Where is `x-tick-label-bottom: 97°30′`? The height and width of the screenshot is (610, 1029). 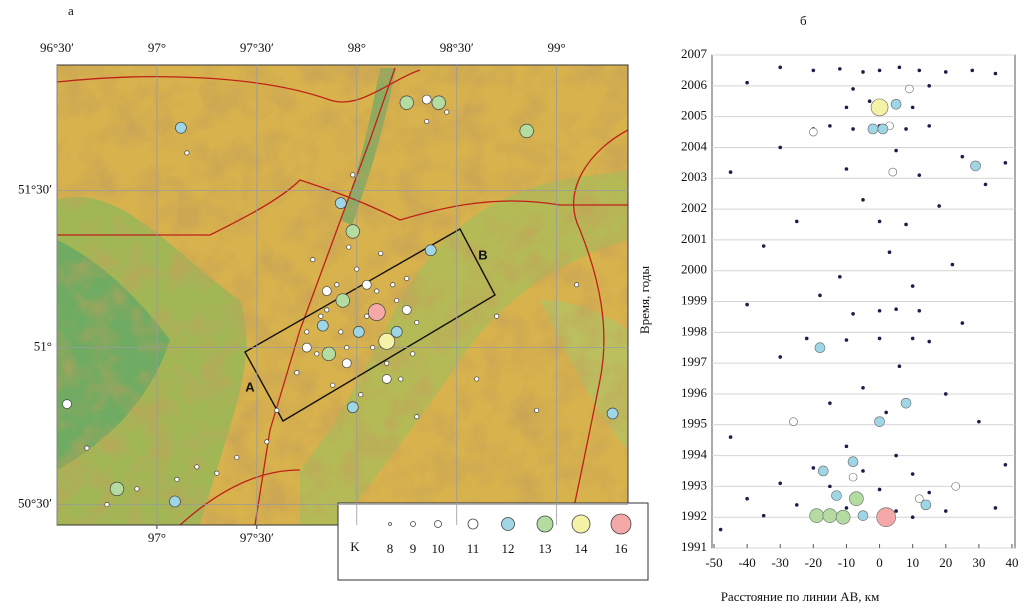
x-tick-label-bottom: 97°30′ is located at coordinates (257, 537).